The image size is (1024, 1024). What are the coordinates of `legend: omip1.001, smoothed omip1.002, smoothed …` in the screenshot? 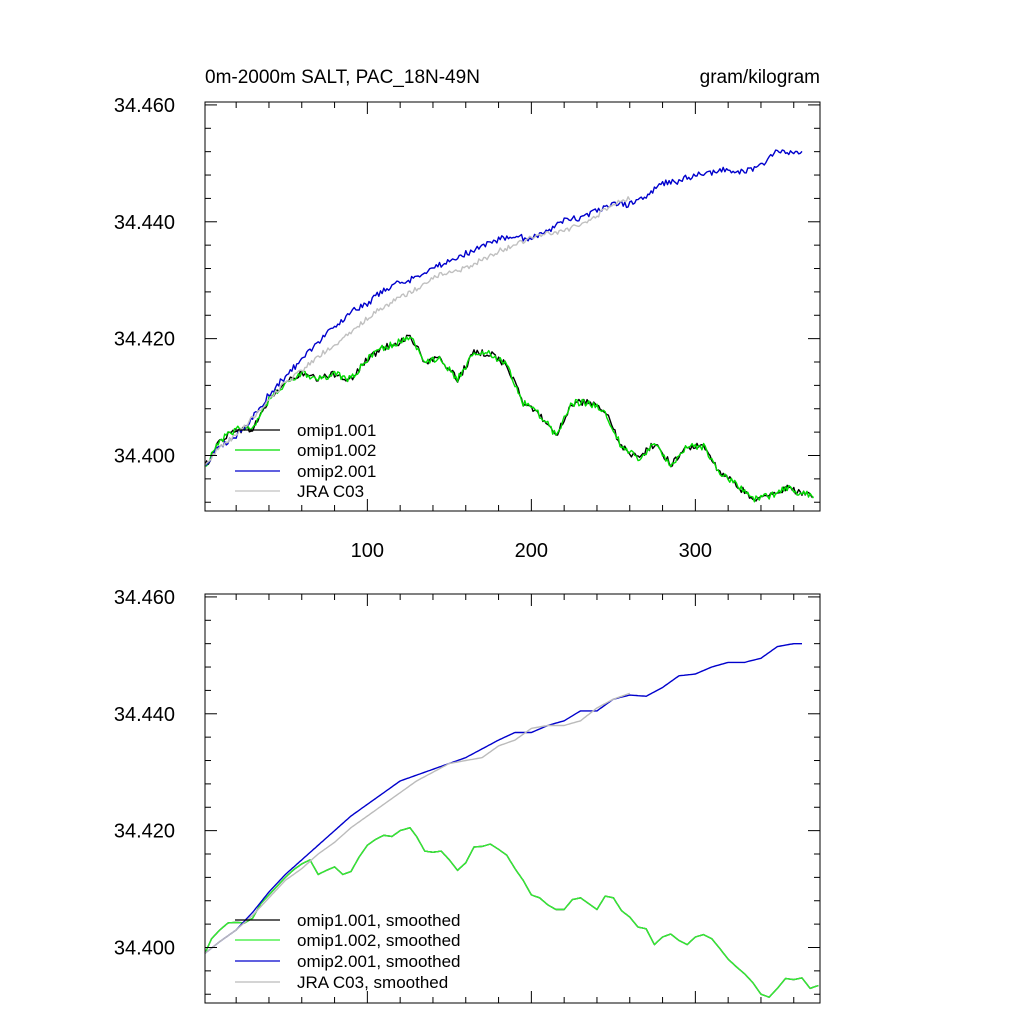 It's located at (348, 951).